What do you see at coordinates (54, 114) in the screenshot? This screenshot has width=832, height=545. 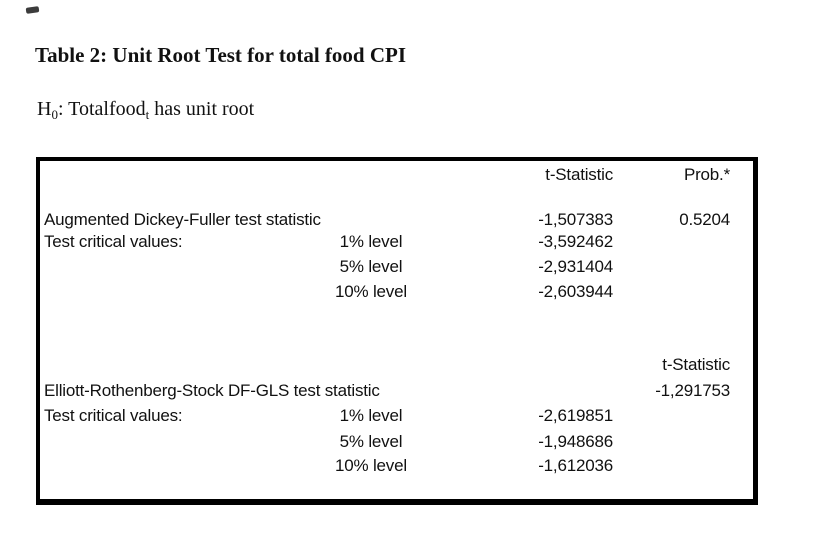 I see `hypothesis-h-subscript: 0` at bounding box center [54, 114].